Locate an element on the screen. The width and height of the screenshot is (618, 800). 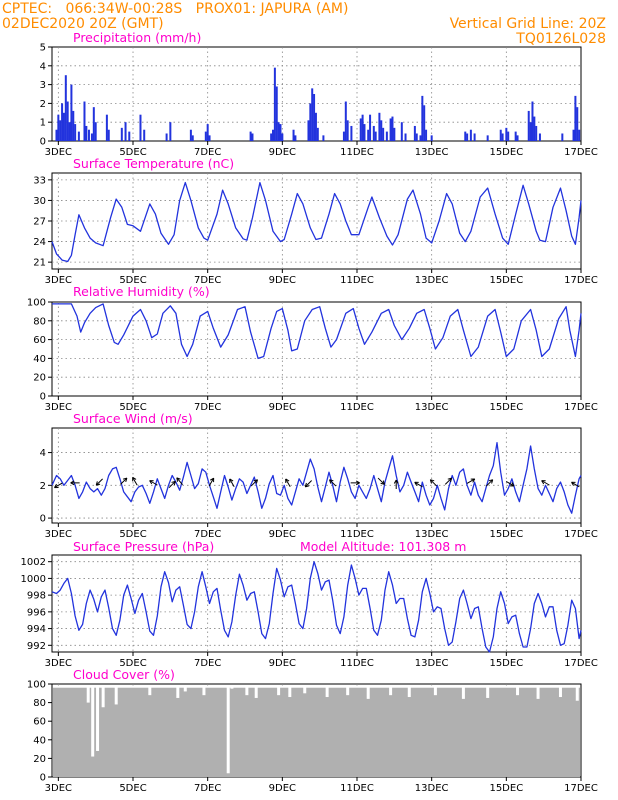
x-tick-label: 3DEC is located at coordinates (58, 534).